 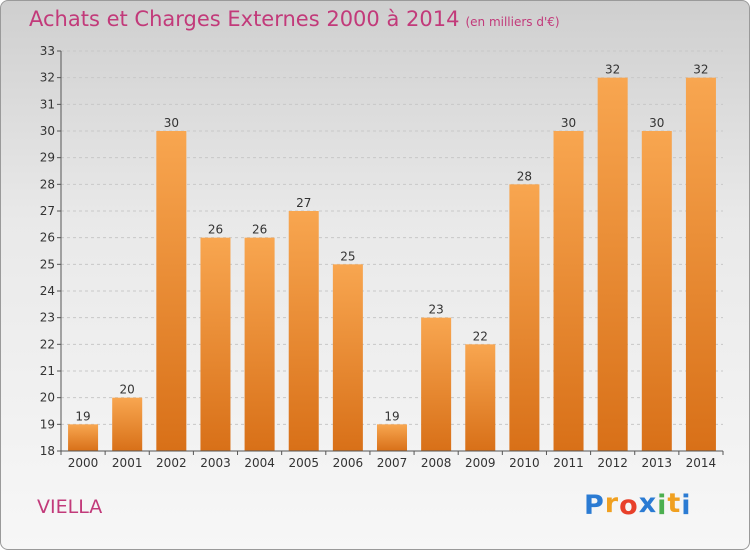 I want to click on bar-2001, so click(x=127, y=424).